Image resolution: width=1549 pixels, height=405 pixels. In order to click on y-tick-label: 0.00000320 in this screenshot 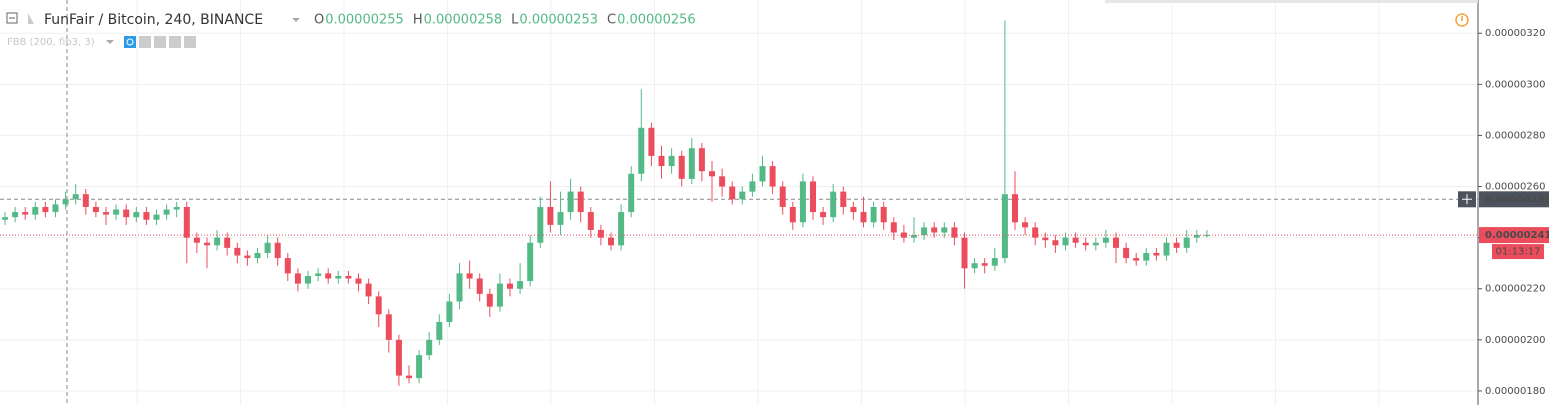, I will do `click(1515, 33)`.